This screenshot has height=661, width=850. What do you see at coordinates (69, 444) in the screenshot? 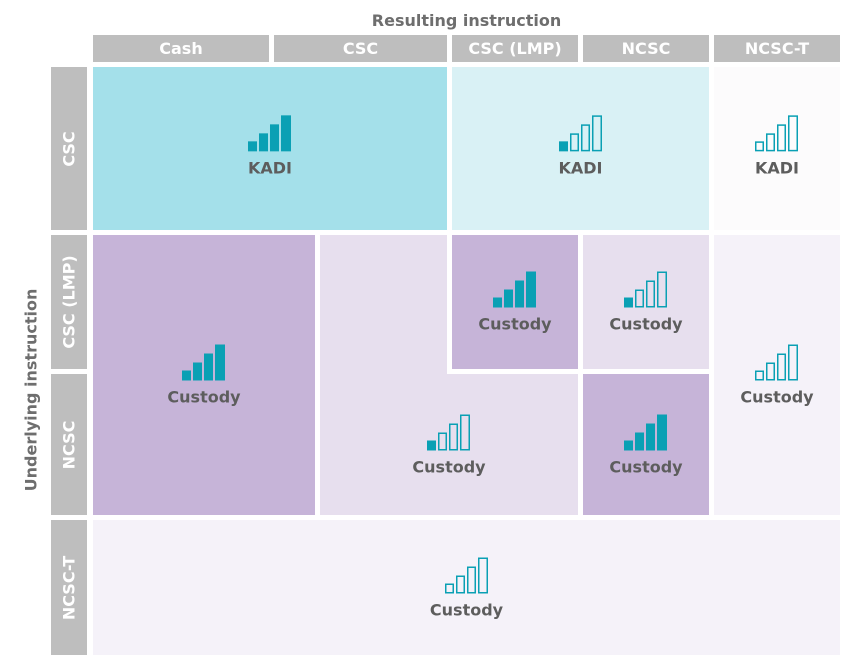
I see `row-header-ncsc: NCSC` at bounding box center [69, 444].